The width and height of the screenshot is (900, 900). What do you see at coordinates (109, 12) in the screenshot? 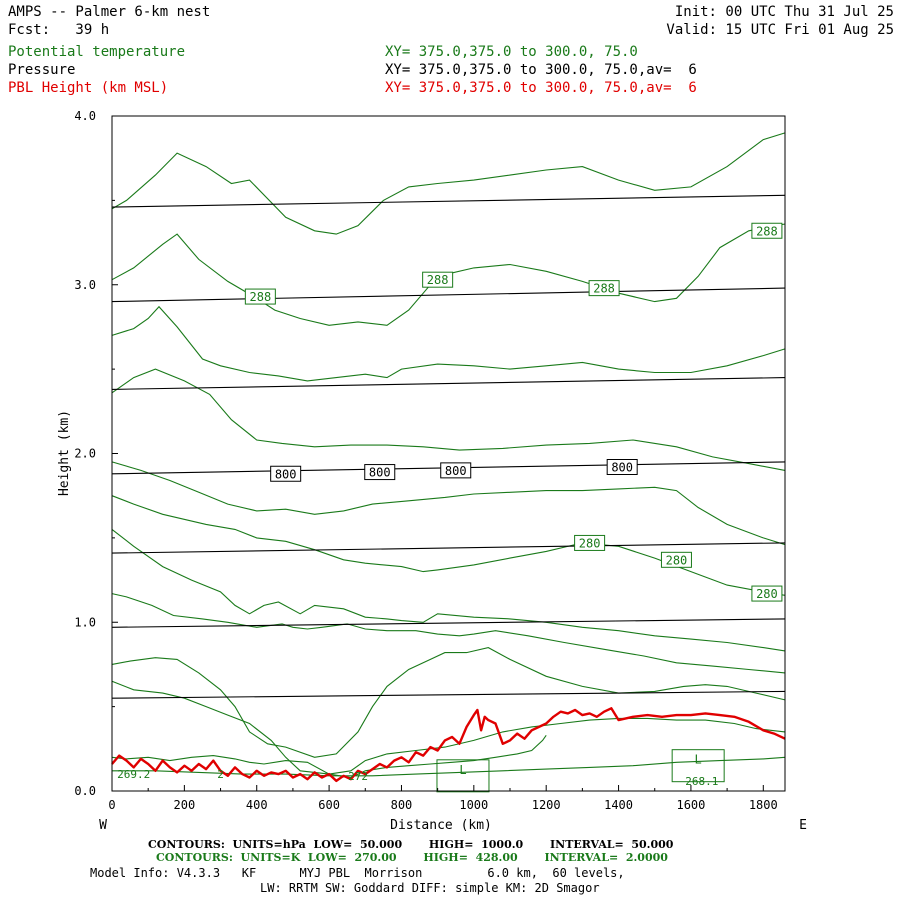
I see `chart-title: AMPS -- Palmer 6-km nest` at bounding box center [109, 12].